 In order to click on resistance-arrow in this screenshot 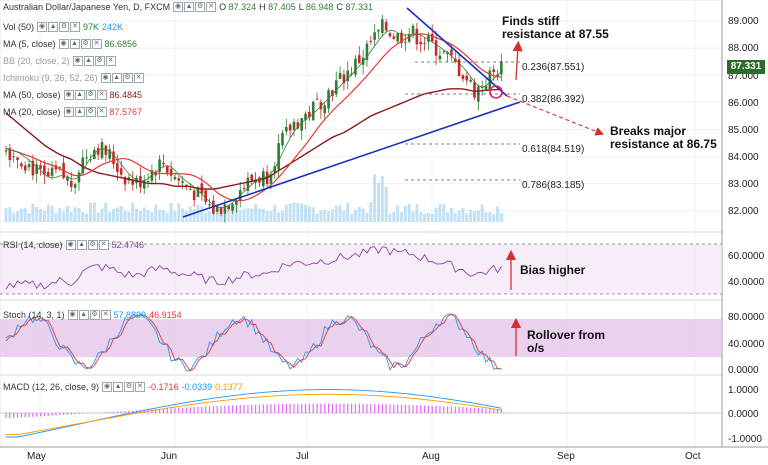, I will do `click(517, 60)`.